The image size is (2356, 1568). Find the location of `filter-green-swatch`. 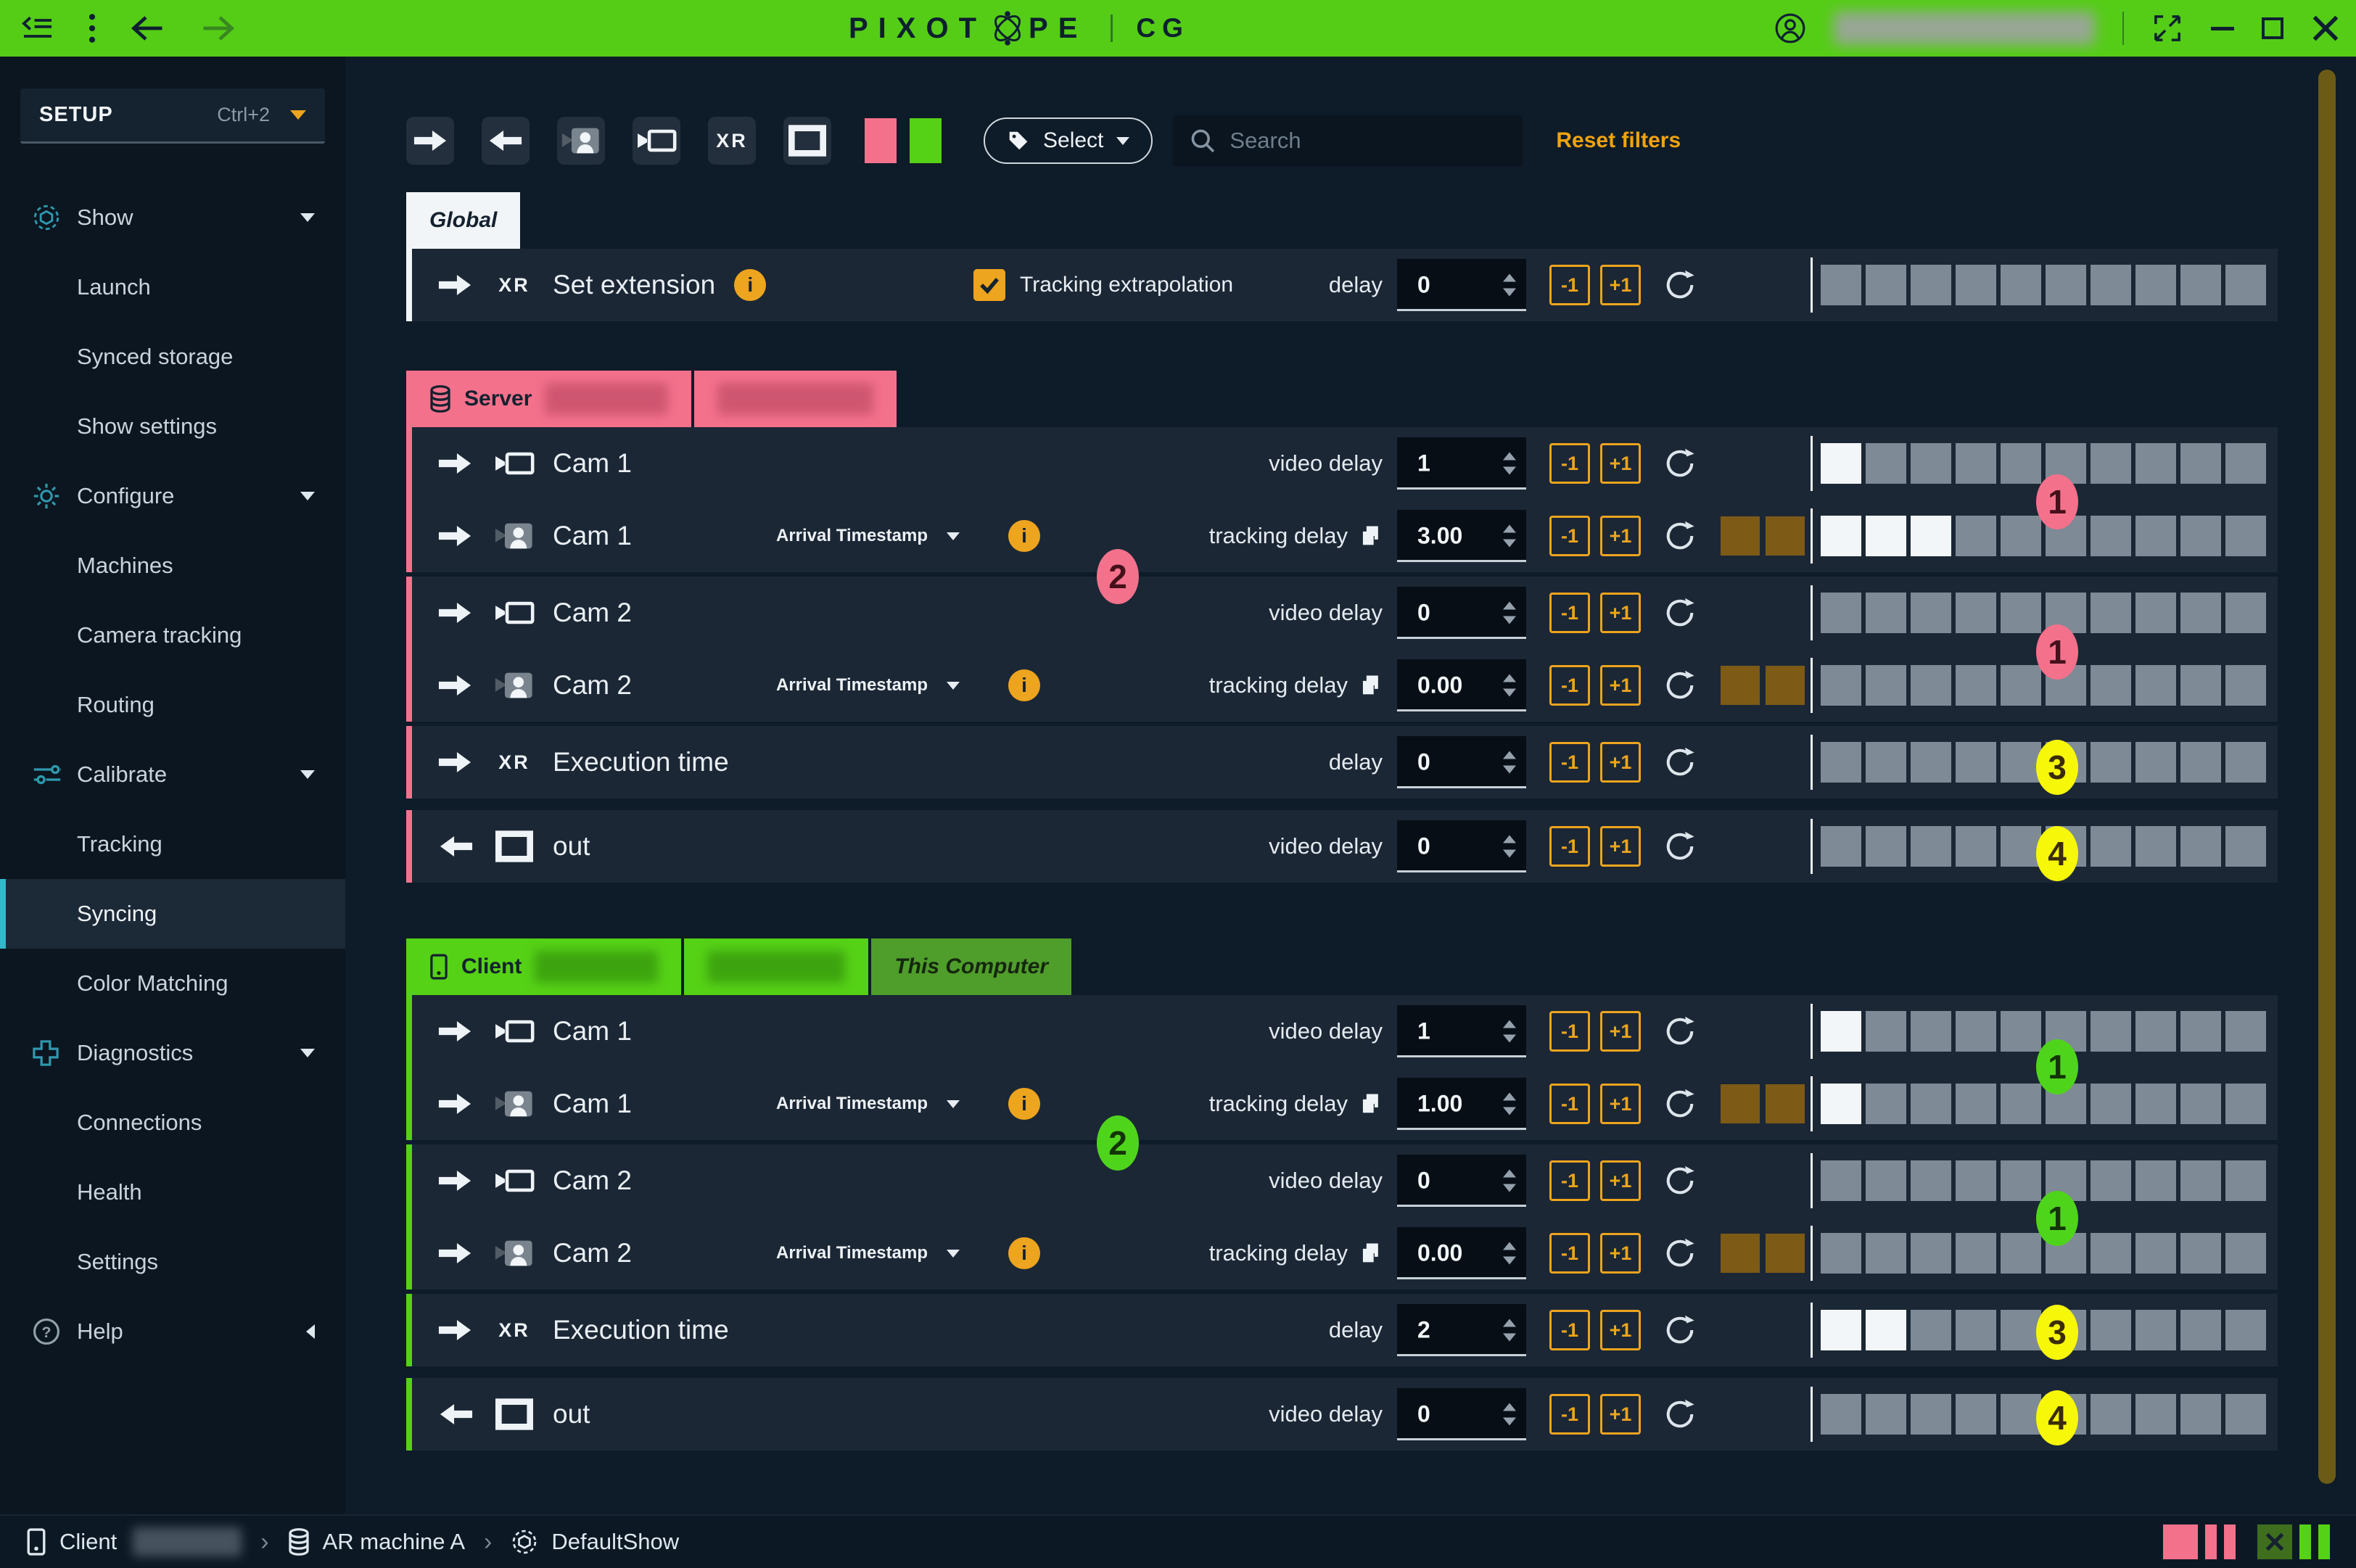

filter-green-swatch is located at coordinates (926, 140).